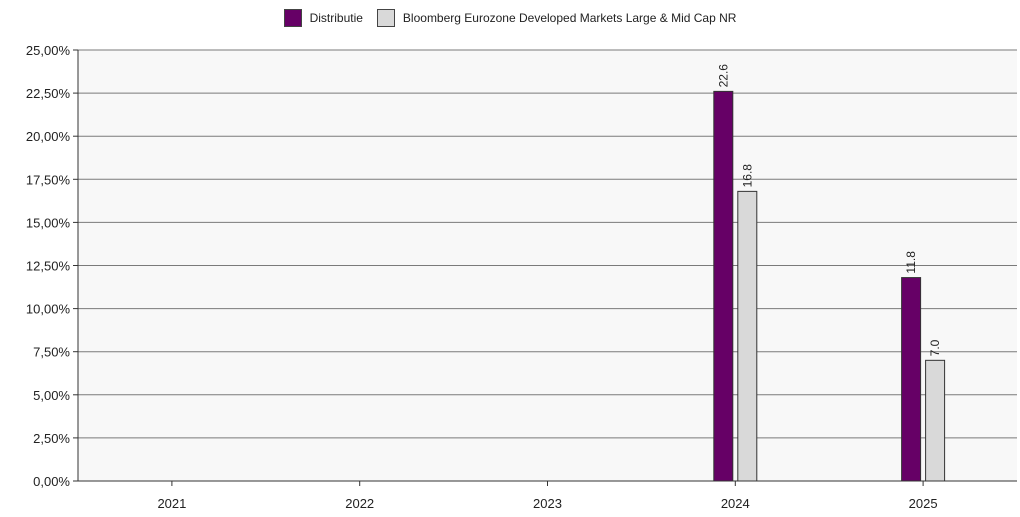  Describe the element at coordinates (359, 503) in the screenshot. I see `x-tick-label: 2022` at that location.